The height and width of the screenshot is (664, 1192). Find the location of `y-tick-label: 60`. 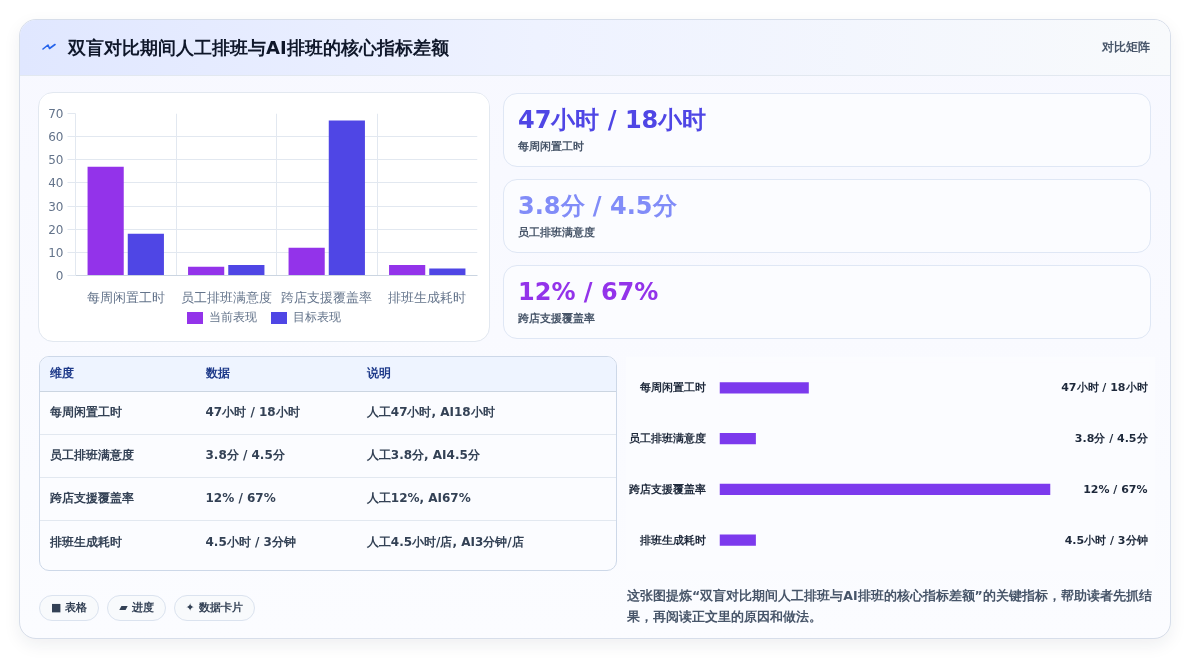

y-tick-label: 60 is located at coordinates (56, 137).